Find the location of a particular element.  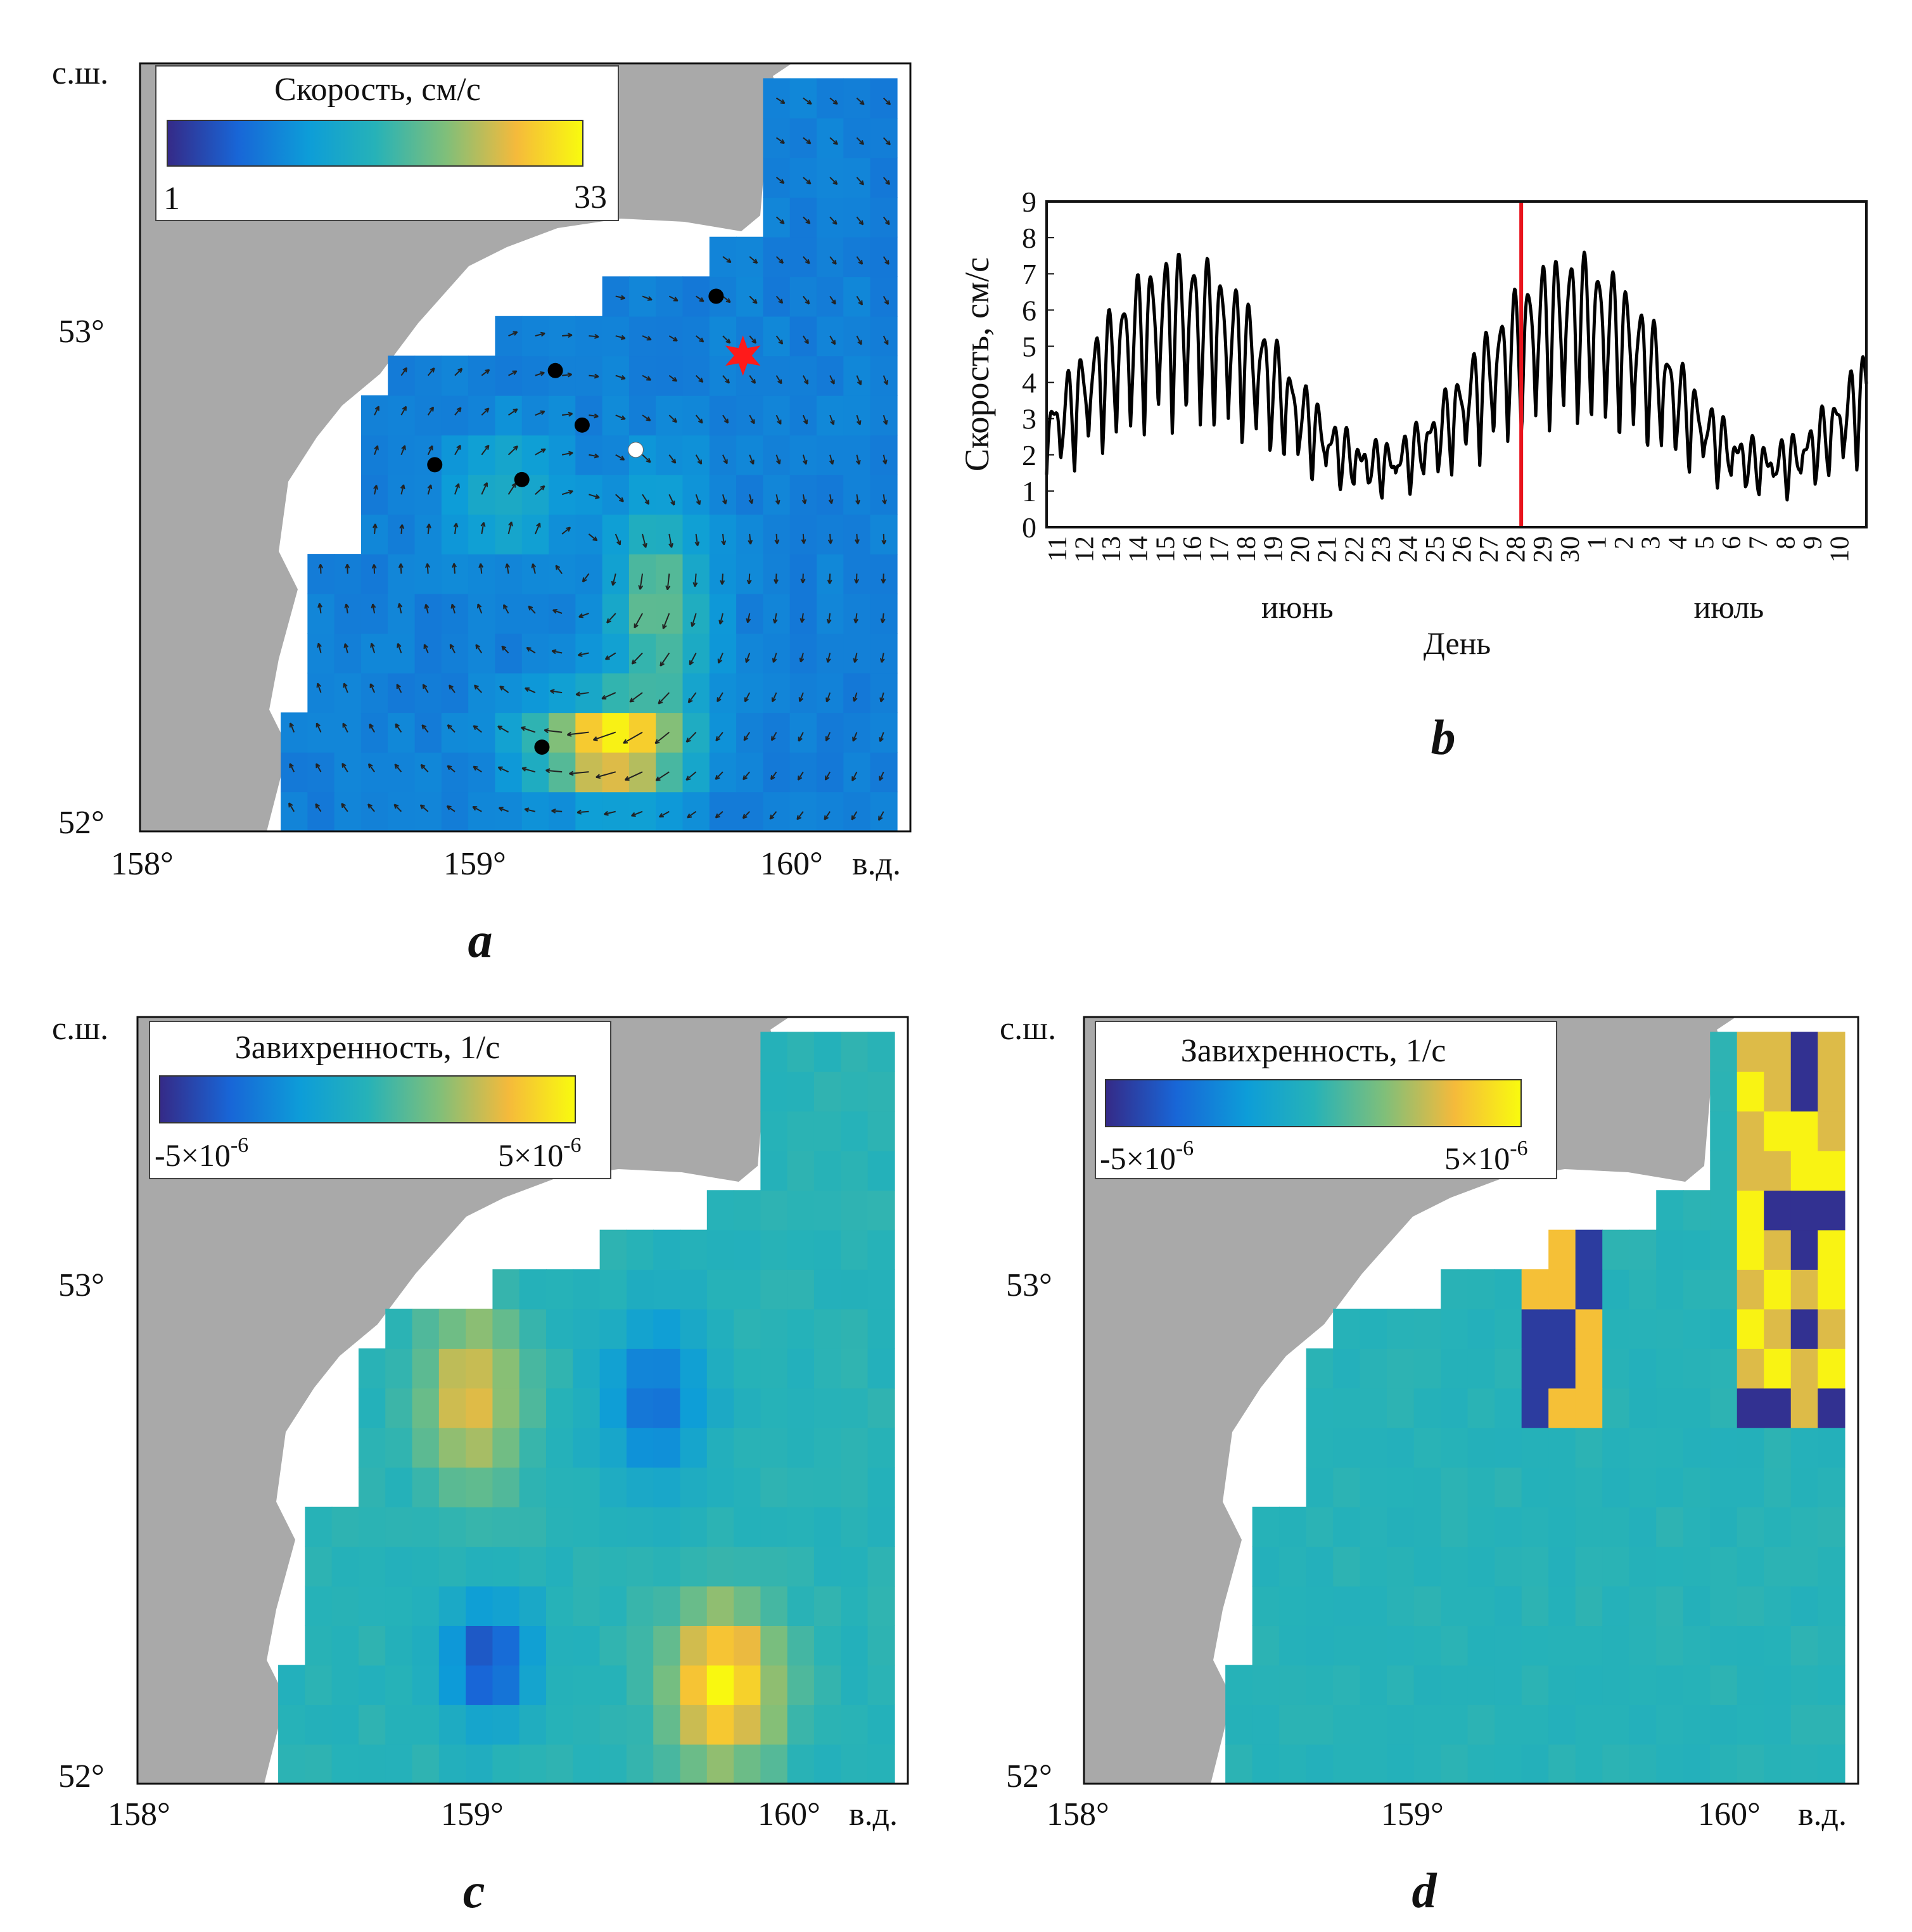

panel-d-colorbar-title: Завихренность, 1/с is located at coordinates (1313, 1051).